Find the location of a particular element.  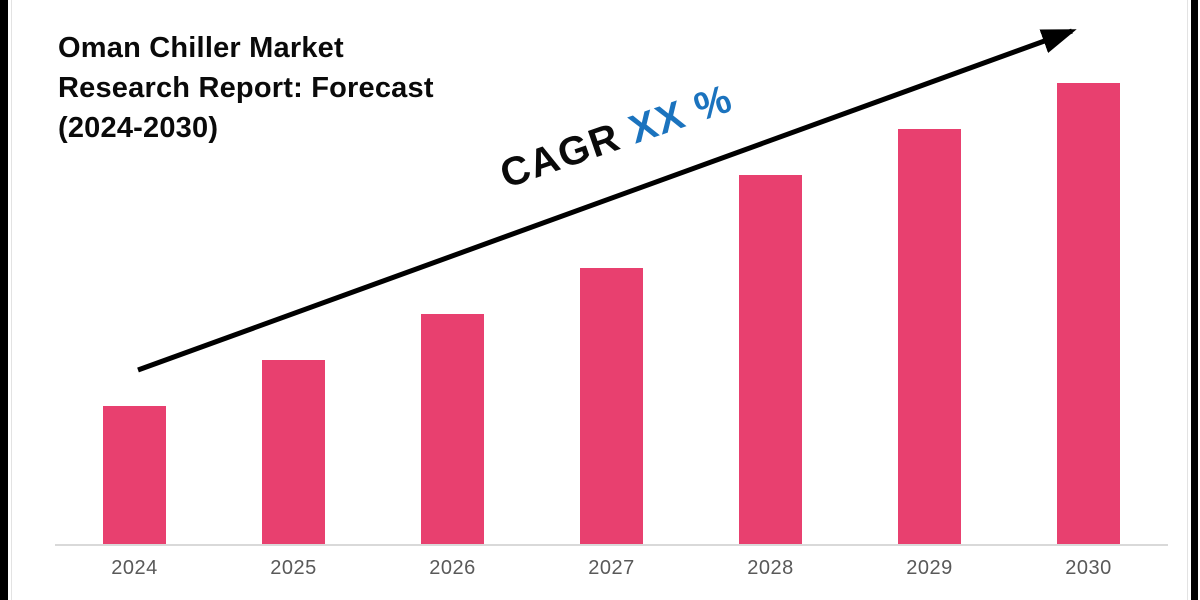

bar-2029 is located at coordinates (929, 337).